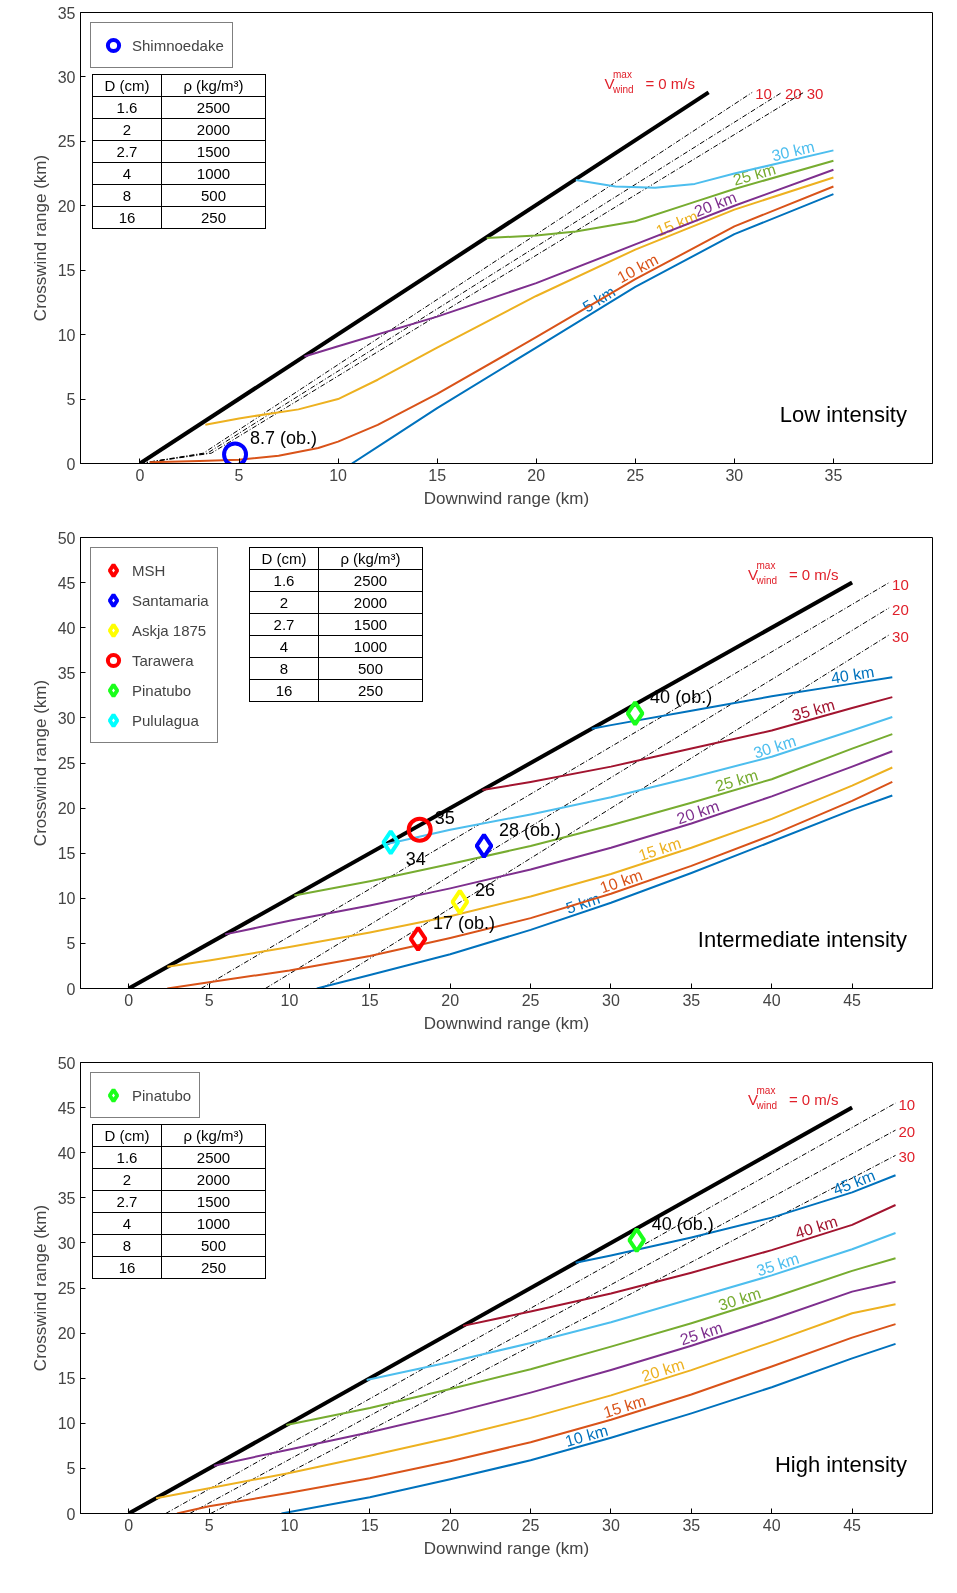 Image resolution: width=957 pixels, height=1593 pixels. I want to click on legend-label: Askja 1875, so click(169, 630).